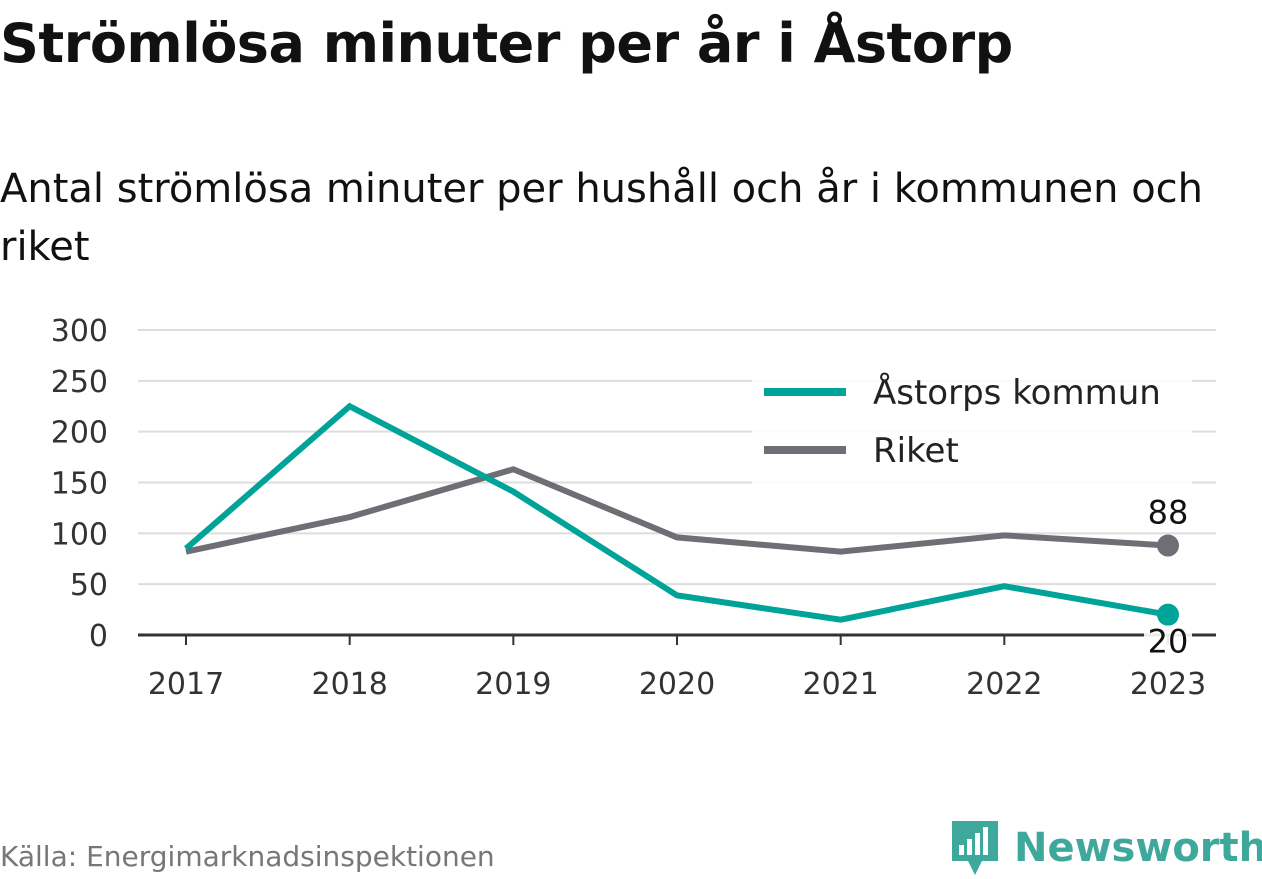 This screenshot has height=879, width=1262. I want to click on y-tick-label: 100, so click(79, 534).